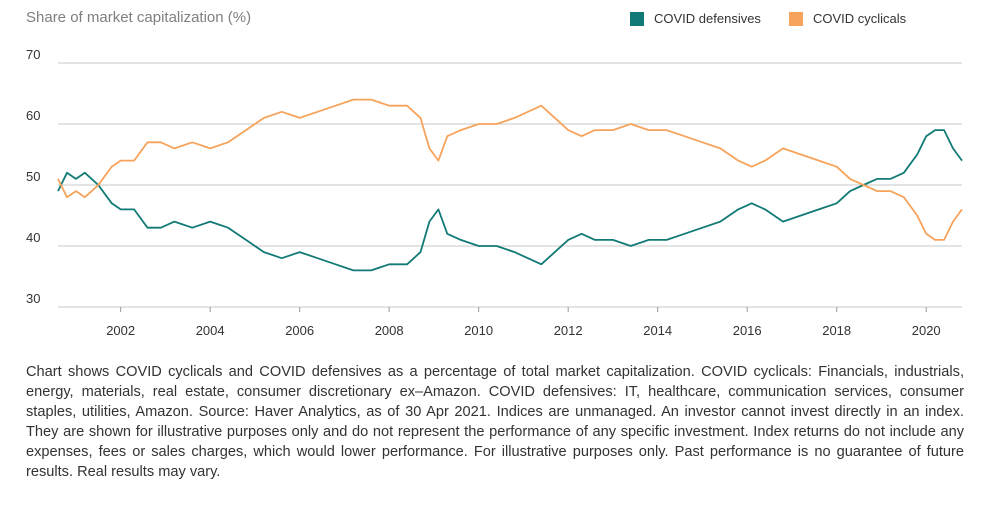  I want to click on legend-item-cyclicals: COVID cyclicals, so click(847, 18).